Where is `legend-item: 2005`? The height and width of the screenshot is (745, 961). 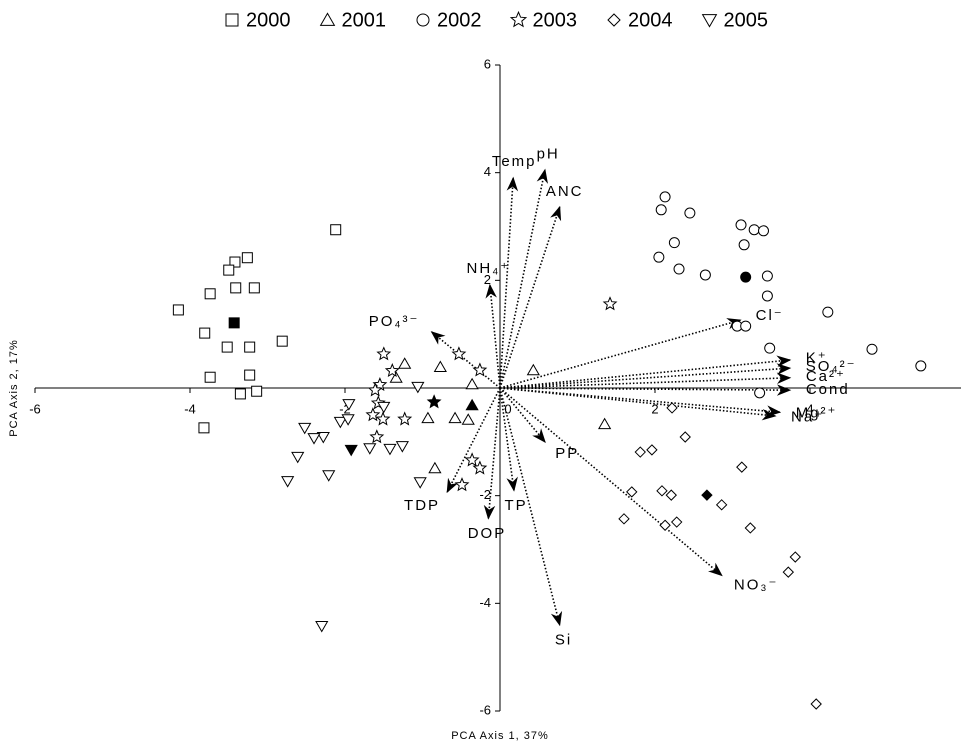
legend-item: 2005 is located at coordinates (735, 20).